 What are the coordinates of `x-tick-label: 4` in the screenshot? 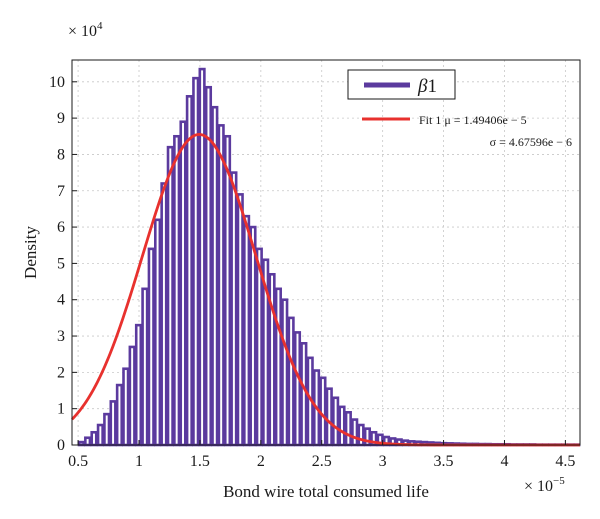 It's located at (504, 461).